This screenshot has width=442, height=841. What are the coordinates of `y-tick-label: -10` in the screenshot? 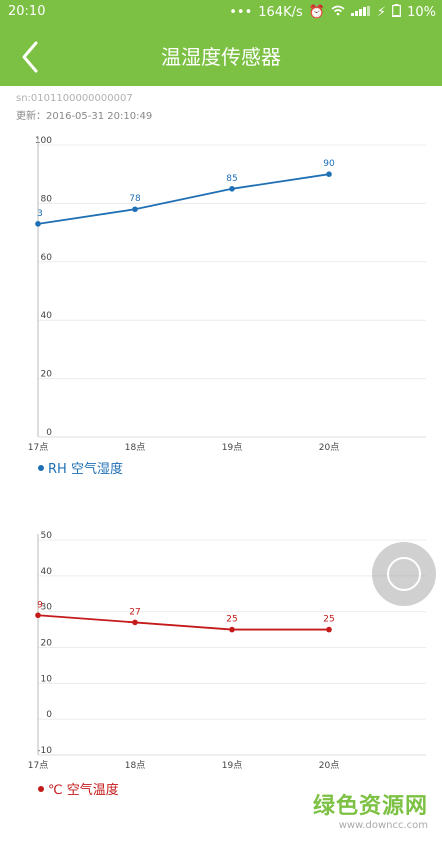 It's located at (44, 751).